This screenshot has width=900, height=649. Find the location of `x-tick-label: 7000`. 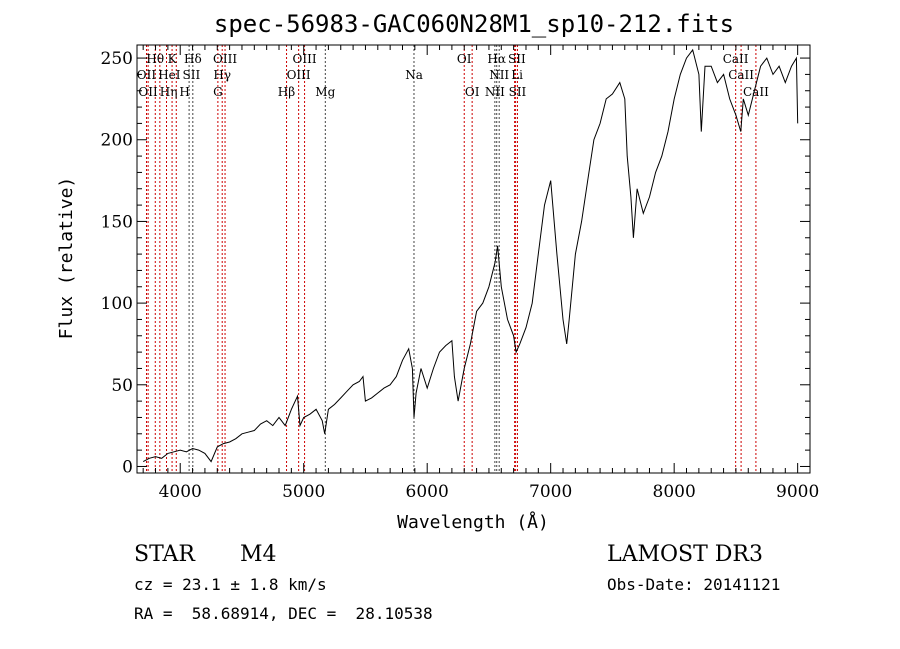

x-tick-label: 7000 is located at coordinates (550, 492).